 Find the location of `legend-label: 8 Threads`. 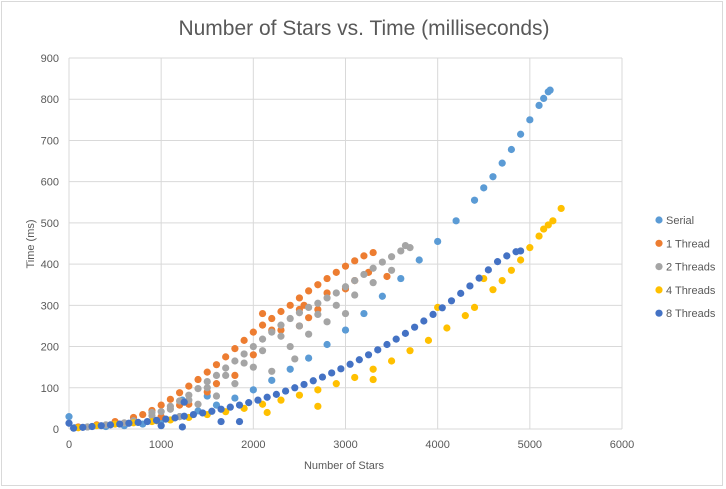

legend-label: 8 Threads is located at coordinates (691, 314).